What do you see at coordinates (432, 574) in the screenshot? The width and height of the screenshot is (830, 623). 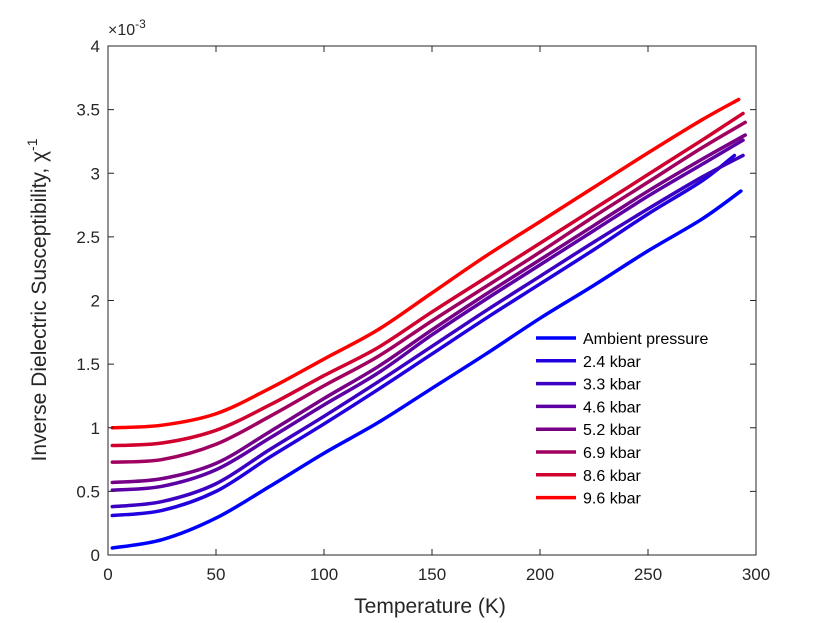 I see `x-tick-label: 150` at bounding box center [432, 574].